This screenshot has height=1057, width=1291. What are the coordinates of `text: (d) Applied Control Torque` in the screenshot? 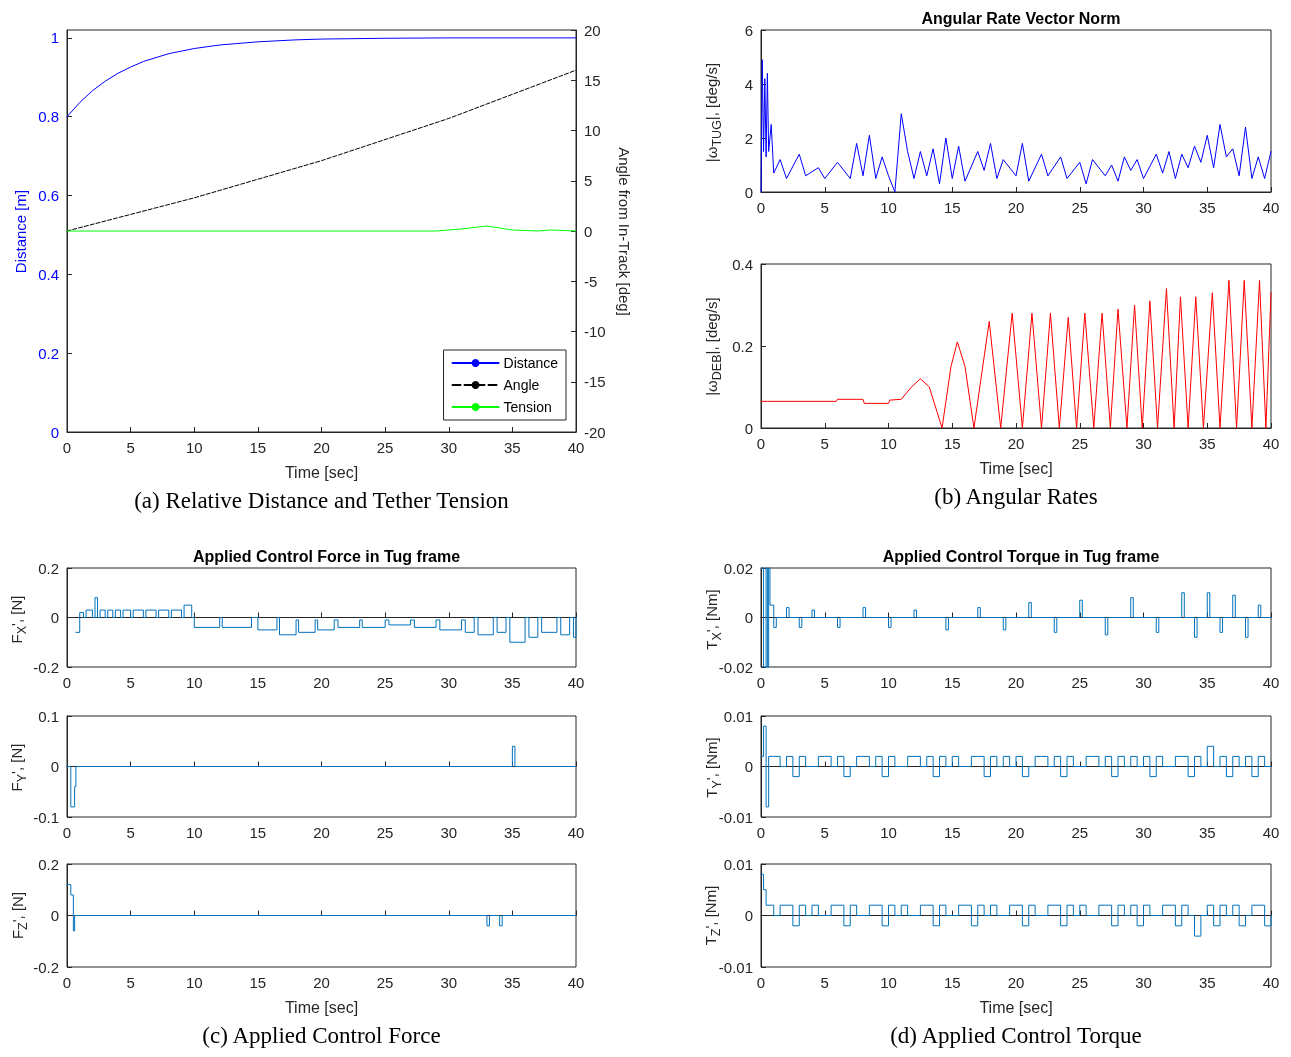 It's located at (1016, 1036).